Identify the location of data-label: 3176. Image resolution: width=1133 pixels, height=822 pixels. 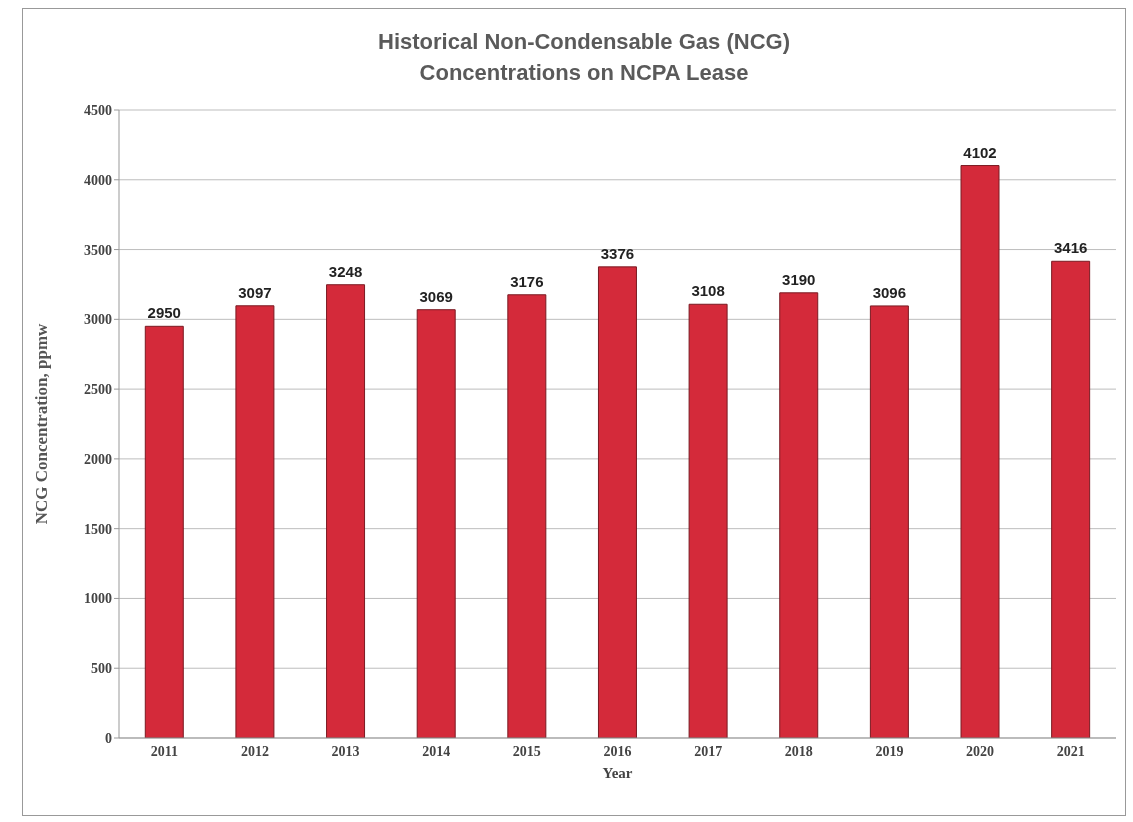
(527, 281).